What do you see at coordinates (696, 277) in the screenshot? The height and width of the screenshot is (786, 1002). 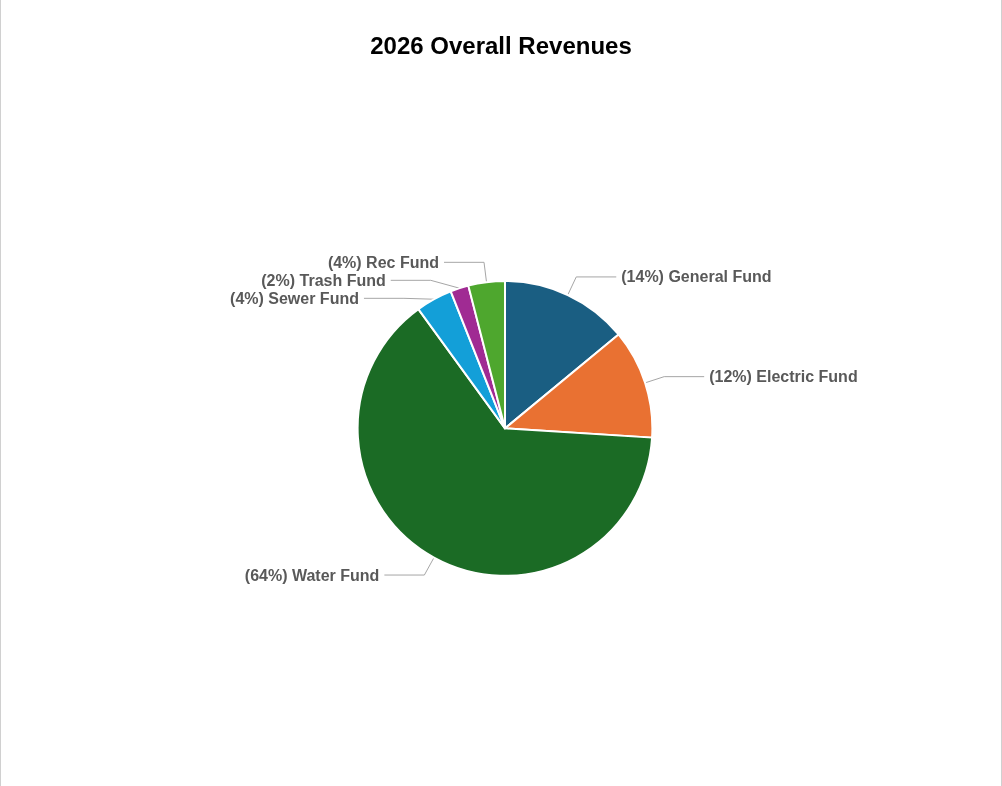 I see `slice-label: (14%) General Fund` at bounding box center [696, 277].